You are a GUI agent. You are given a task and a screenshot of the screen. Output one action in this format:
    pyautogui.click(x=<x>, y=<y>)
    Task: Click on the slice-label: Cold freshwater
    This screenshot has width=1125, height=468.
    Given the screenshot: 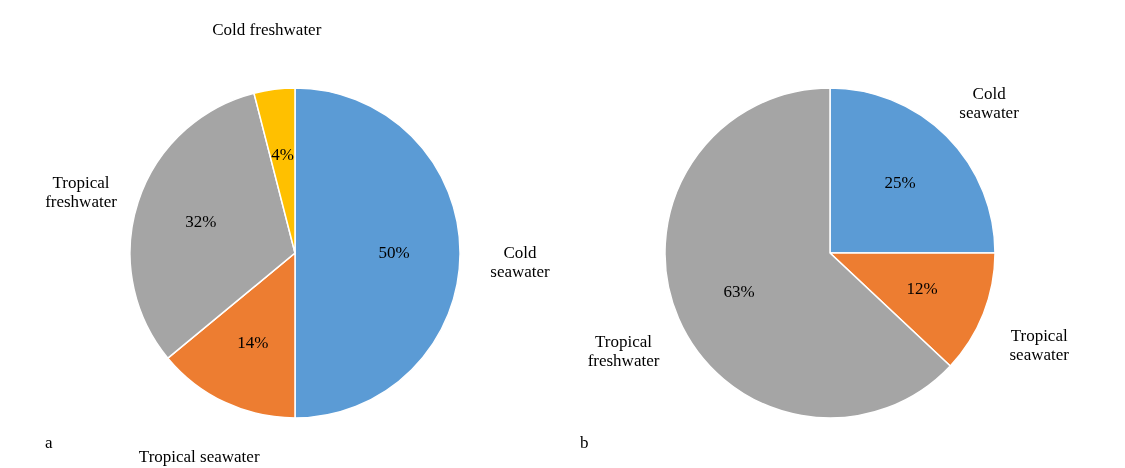 What is the action you would take?
    pyautogui.click(x=267, y=29)
    